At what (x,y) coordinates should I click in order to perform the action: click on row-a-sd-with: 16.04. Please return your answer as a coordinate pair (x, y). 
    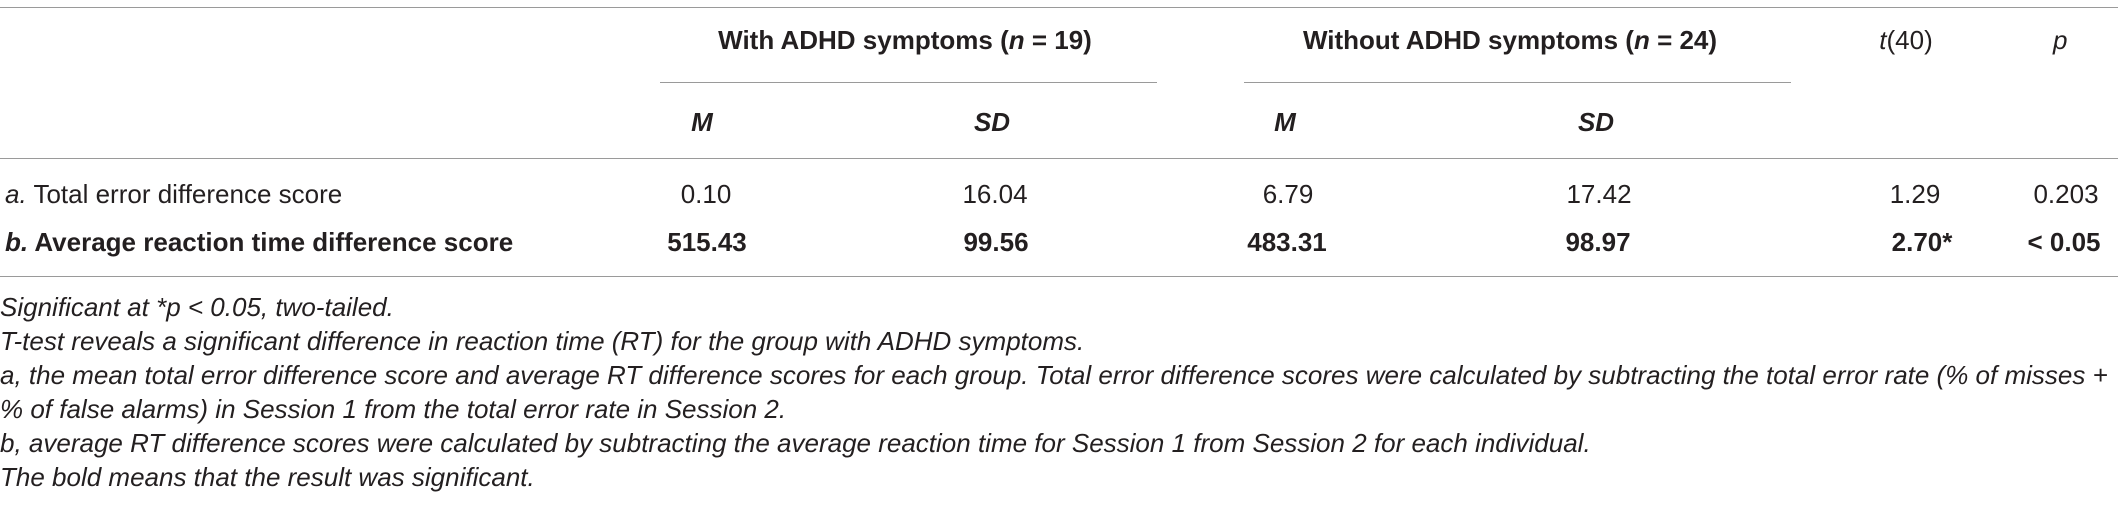
    Looking at the image, I should click on (995, 194).